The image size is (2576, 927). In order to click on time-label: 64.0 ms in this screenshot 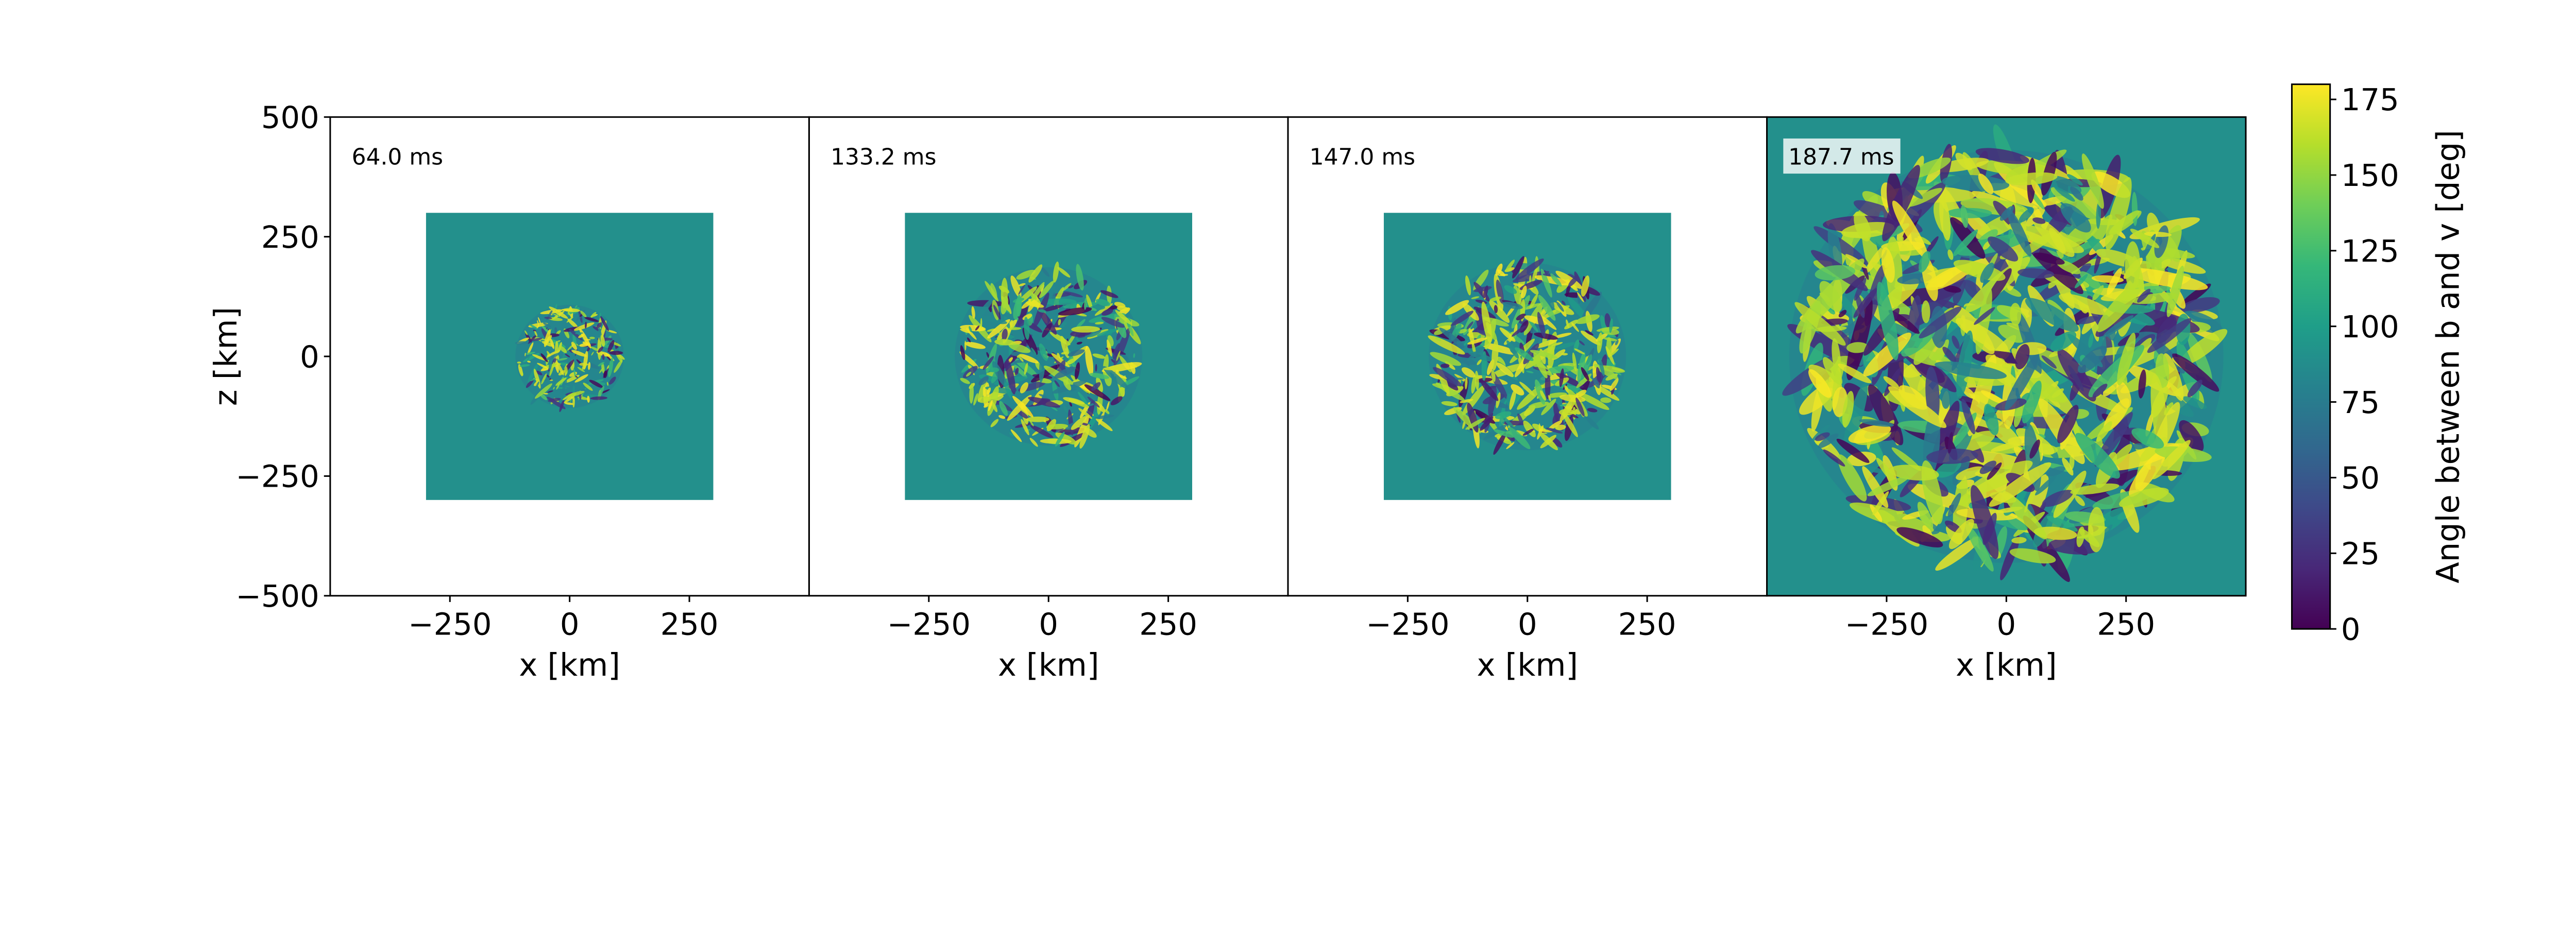, I will do `click(397, 157)`.